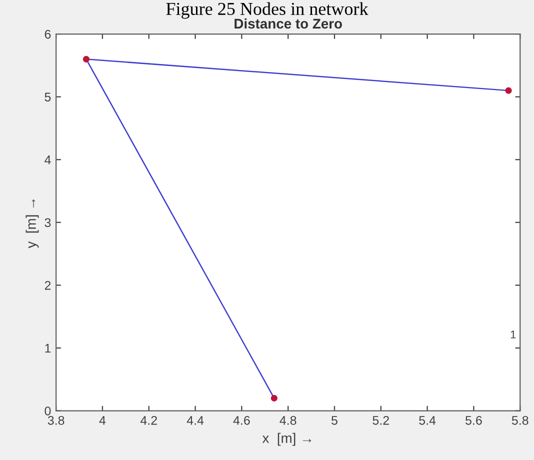  I want to click on x-tick-label: 5.6, so click(474, 420).